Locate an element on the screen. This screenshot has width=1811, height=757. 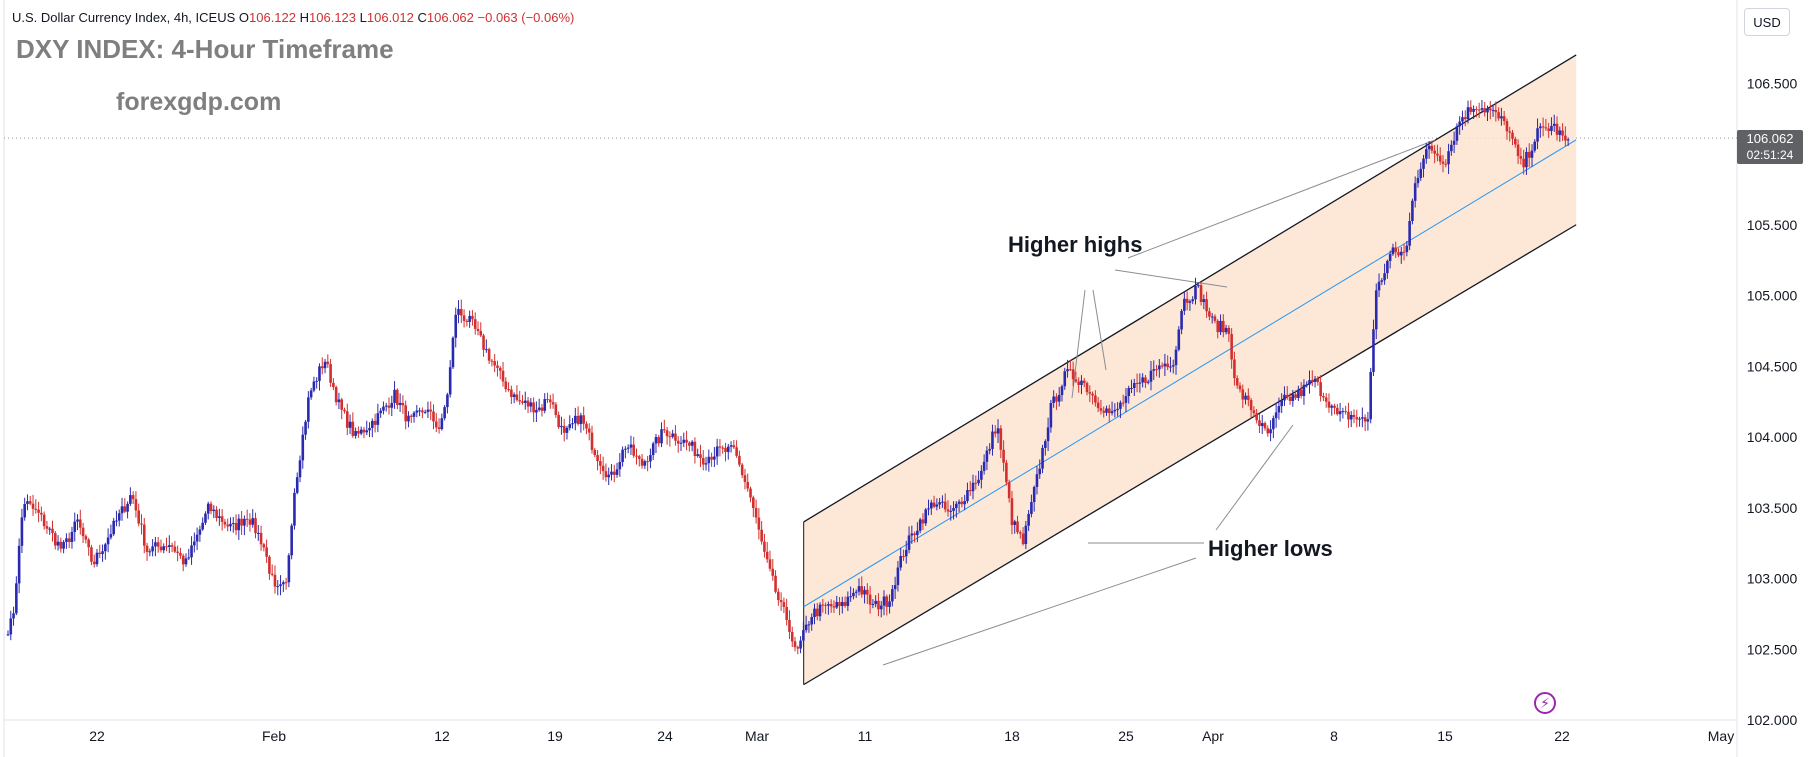
lightning-icon: ⚡ is located at coordinates (1545, 703).